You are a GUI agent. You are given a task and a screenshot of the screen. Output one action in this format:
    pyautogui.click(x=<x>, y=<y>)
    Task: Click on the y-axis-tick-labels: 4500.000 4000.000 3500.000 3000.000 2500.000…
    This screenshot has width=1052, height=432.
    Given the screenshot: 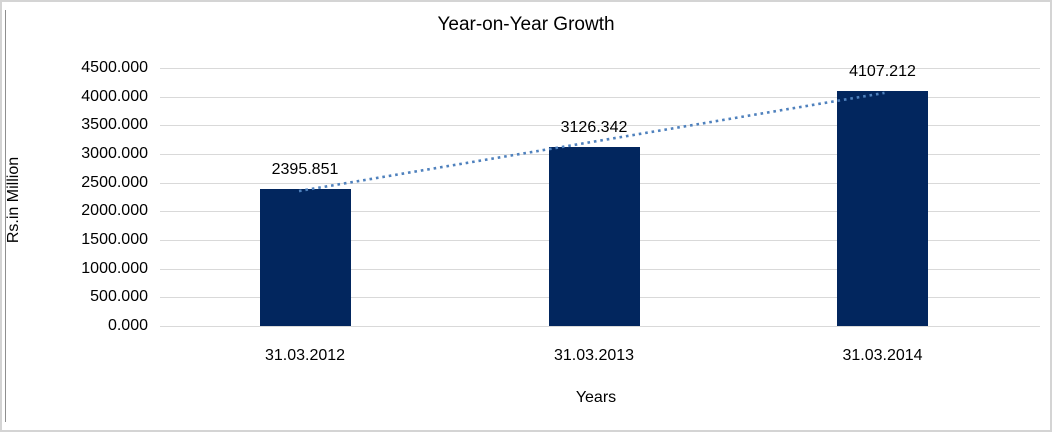 What is the action you would take?
    pyautogui.click(x=74, y=216)
    